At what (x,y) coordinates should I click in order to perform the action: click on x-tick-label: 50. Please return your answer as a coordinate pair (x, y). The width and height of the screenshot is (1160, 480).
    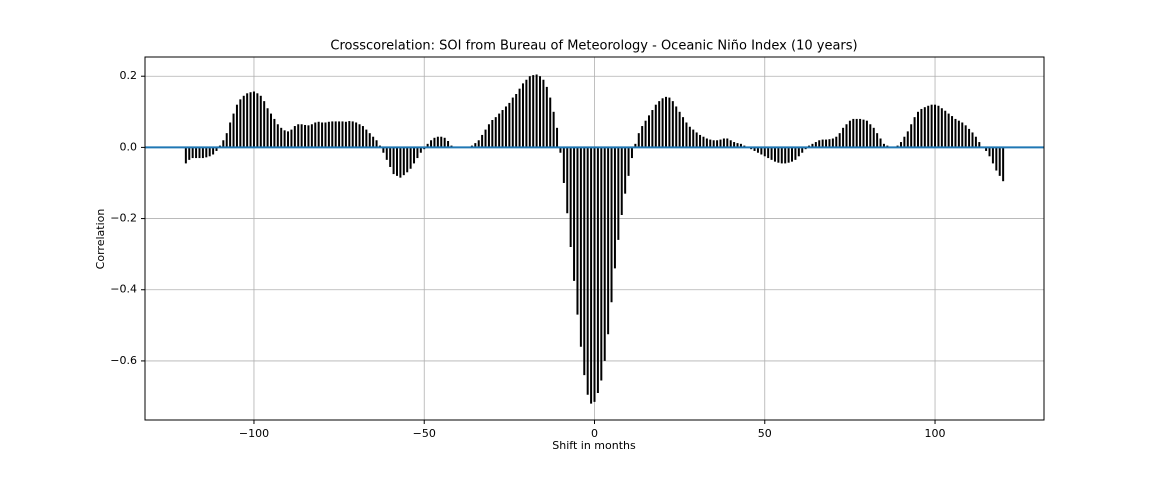
    Looking at the image, I should click on (765, 433).